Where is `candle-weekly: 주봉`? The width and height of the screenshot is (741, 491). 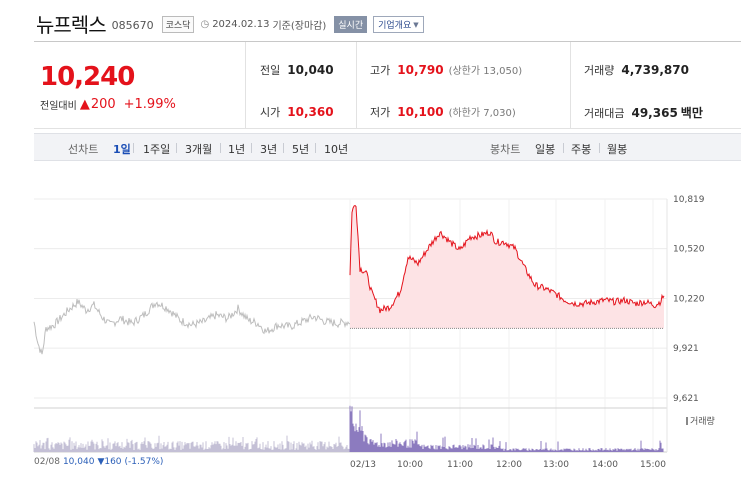 candle-weekly: 주봉 is located at coordinates (581, 149).